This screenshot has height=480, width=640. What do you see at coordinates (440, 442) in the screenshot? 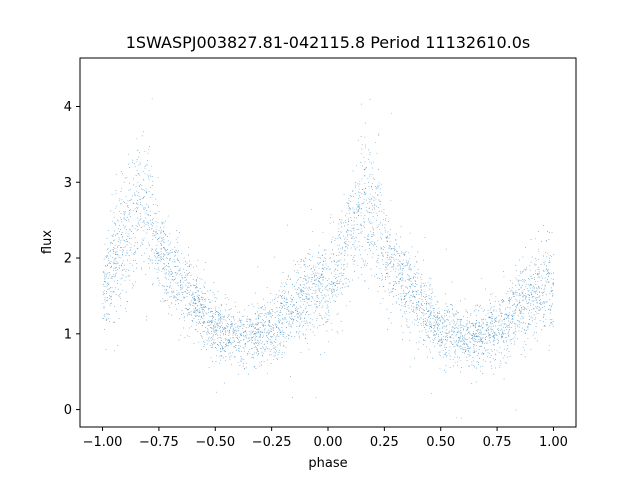
I see `x-tick-label: 0.50` at bounding box center [440, 442].